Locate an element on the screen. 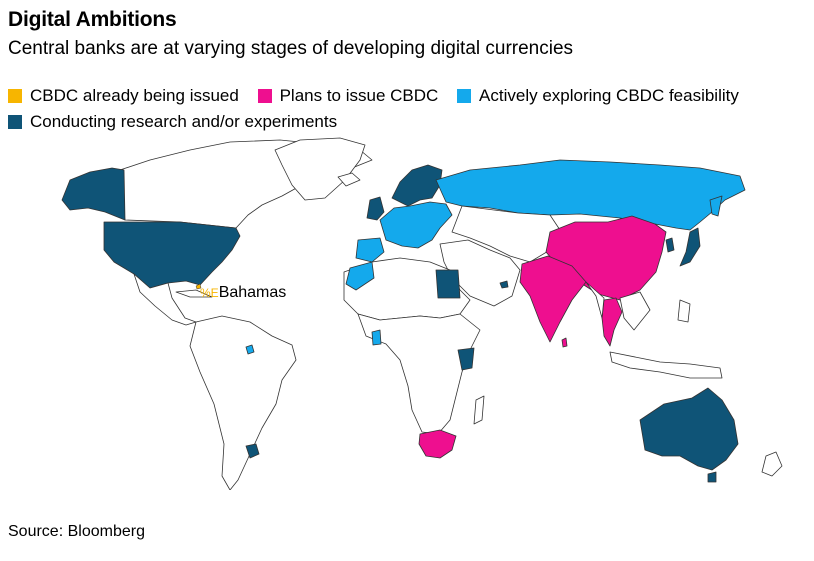  russia is located at coordinates (590, 195).